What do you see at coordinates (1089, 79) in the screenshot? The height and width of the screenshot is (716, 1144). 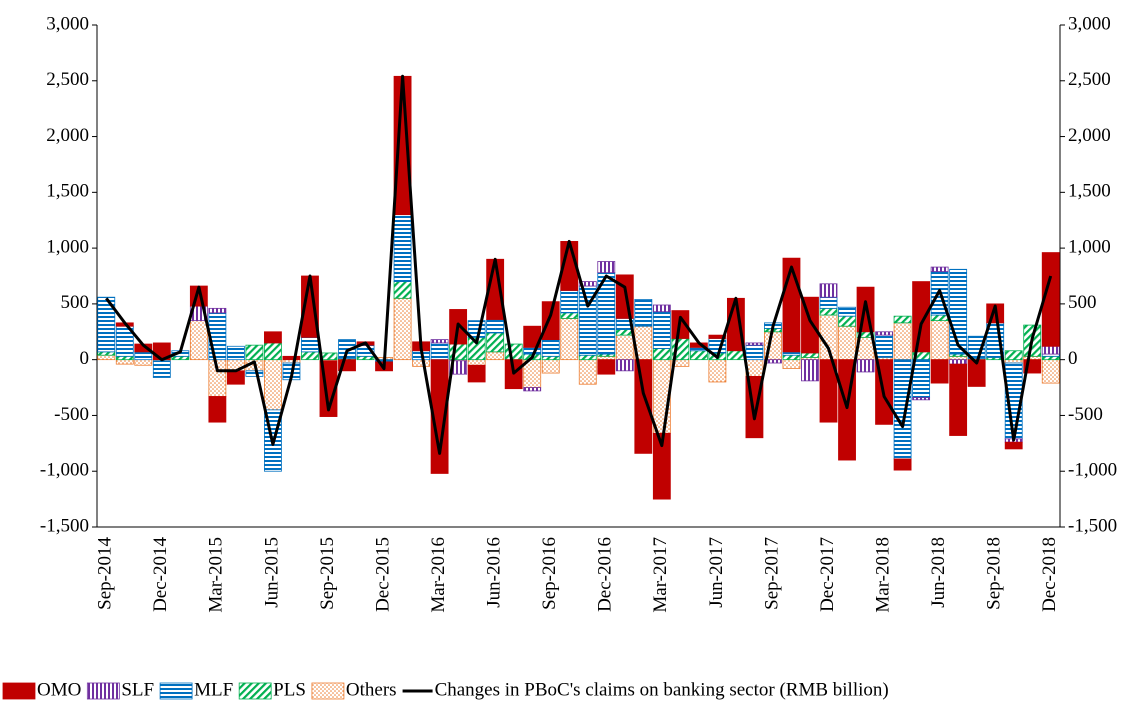 I see `y2-tick-label: 2,500` at bounding box center [1089, 79].